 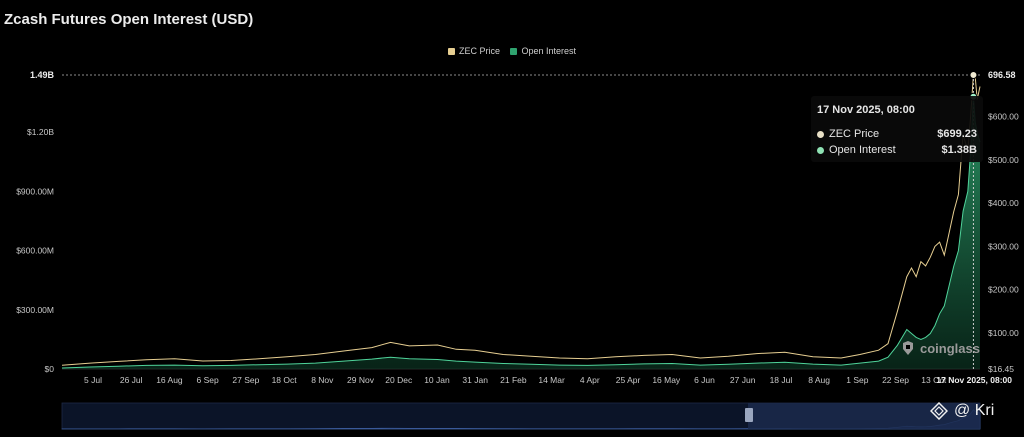 What do you see at coordinates (35, 310) in the screenshot?
I see `y-left-tick-label: $300.00M` at bounding box center [35, 310].